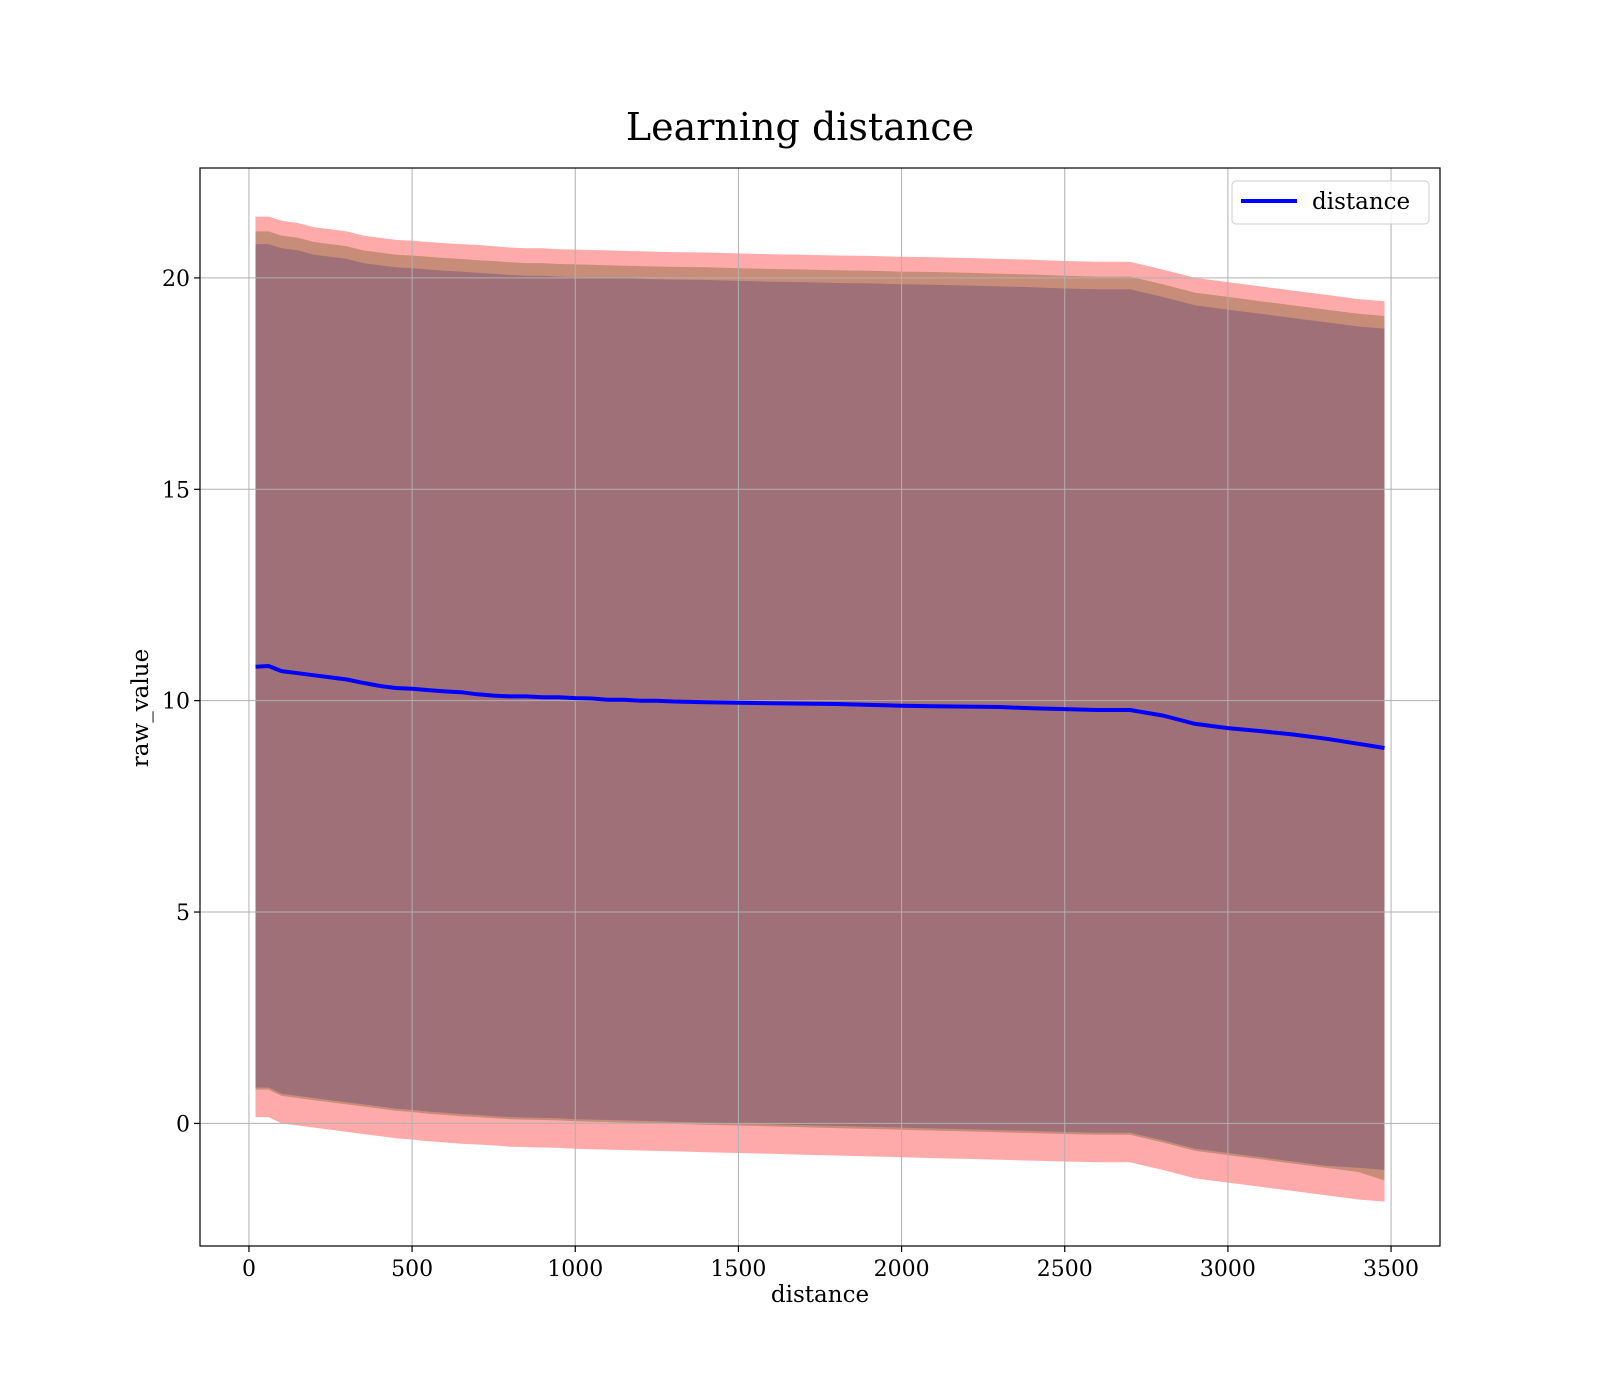  I want to click on series-line-distance, so click(820, 707).